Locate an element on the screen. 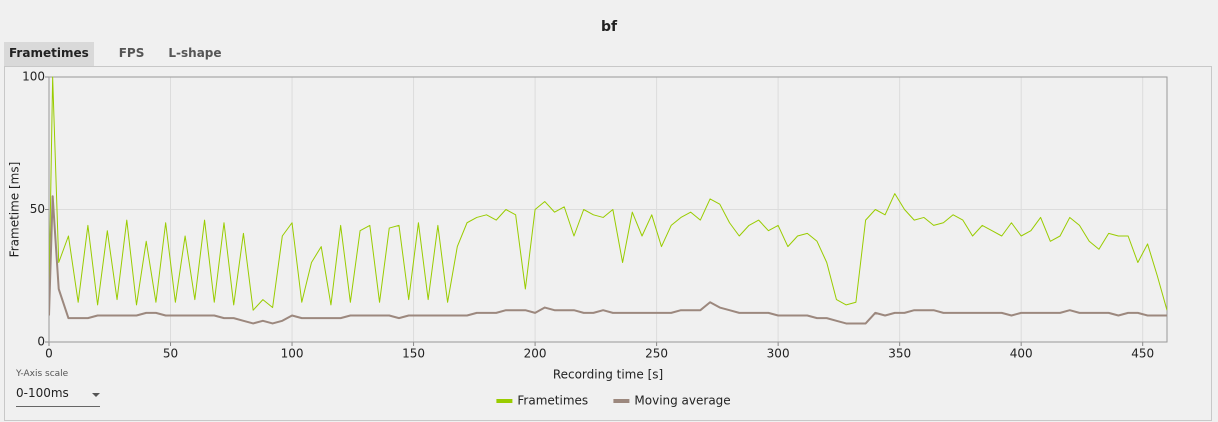 The width and height of the screenshot is (1218, 422). x-tick-label: 350 is located at coordinates (899, 354).